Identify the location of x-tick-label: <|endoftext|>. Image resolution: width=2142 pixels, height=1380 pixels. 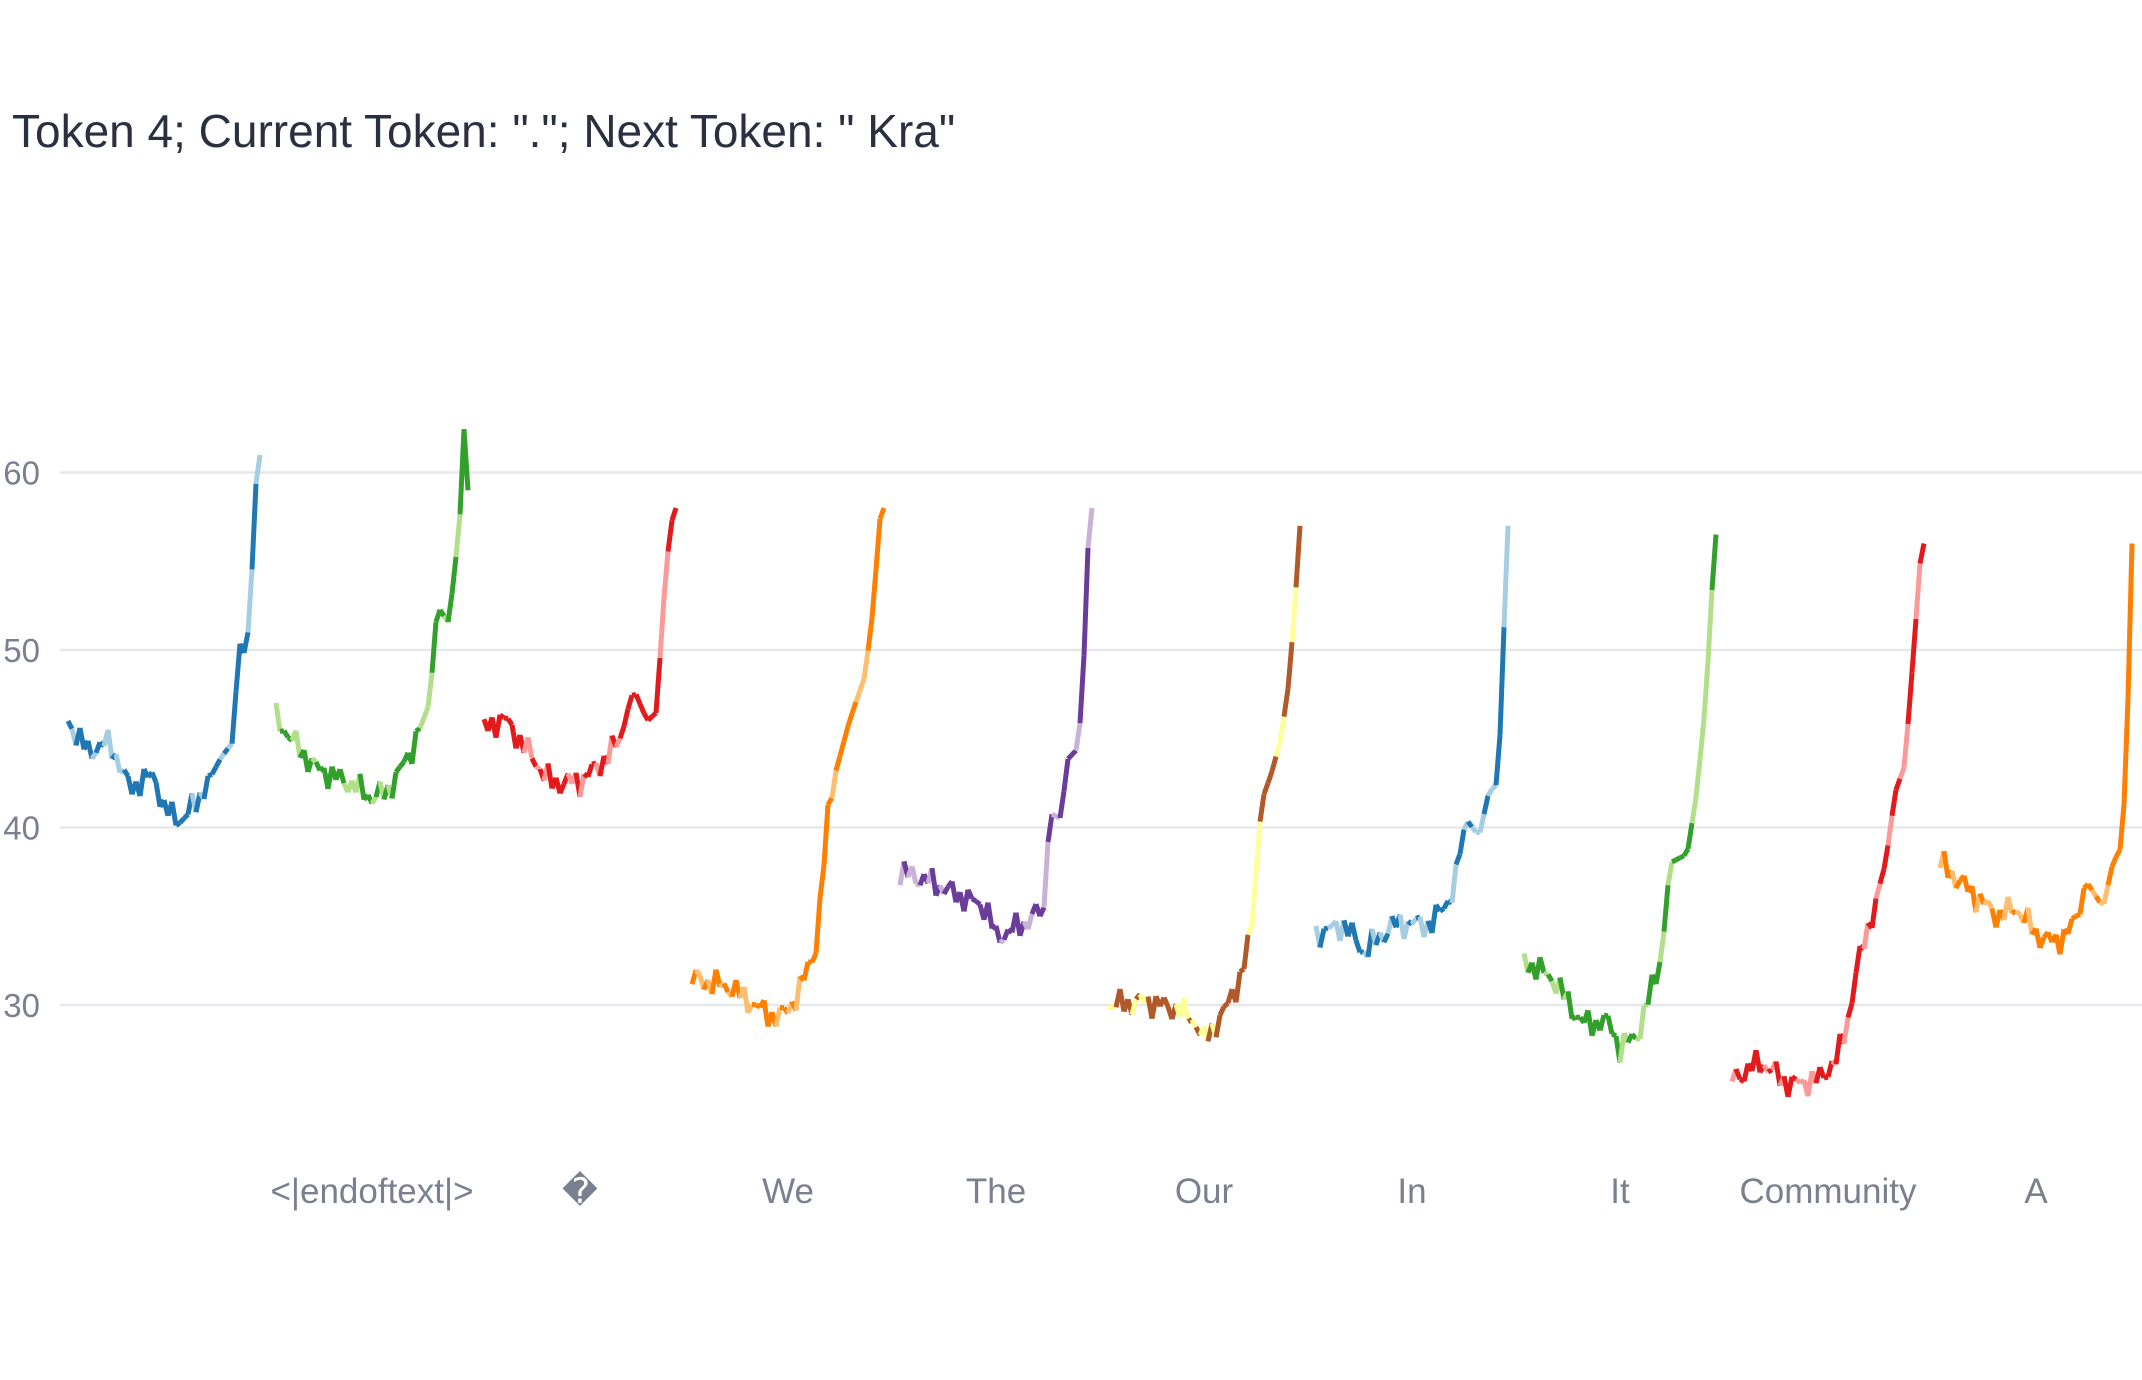
(371, 1191).